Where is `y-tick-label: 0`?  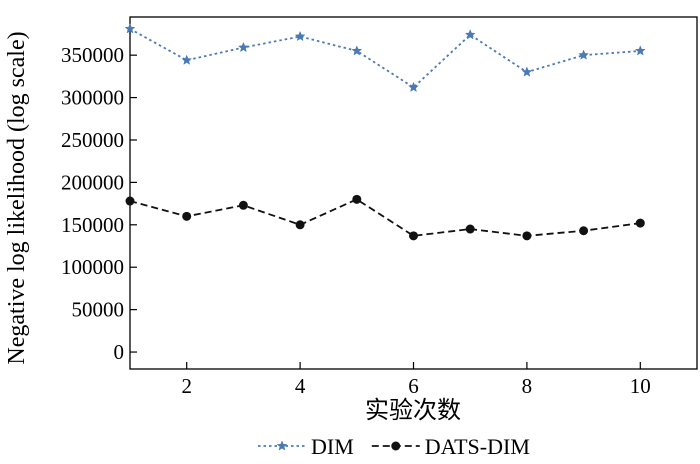
y-tick-label: 0 is located at coordinates (119, 352).